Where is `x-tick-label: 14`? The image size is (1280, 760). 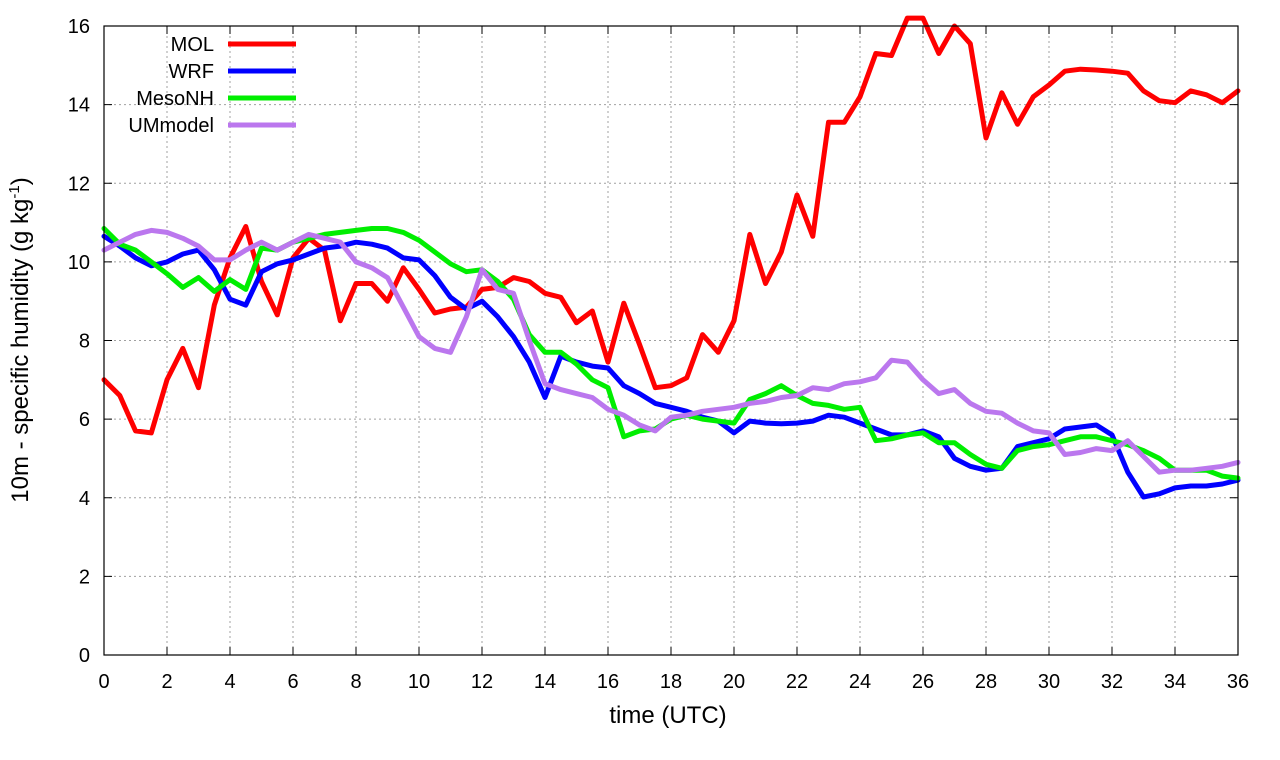
x-tick-label: 14 is located at coordinates (545, 682).